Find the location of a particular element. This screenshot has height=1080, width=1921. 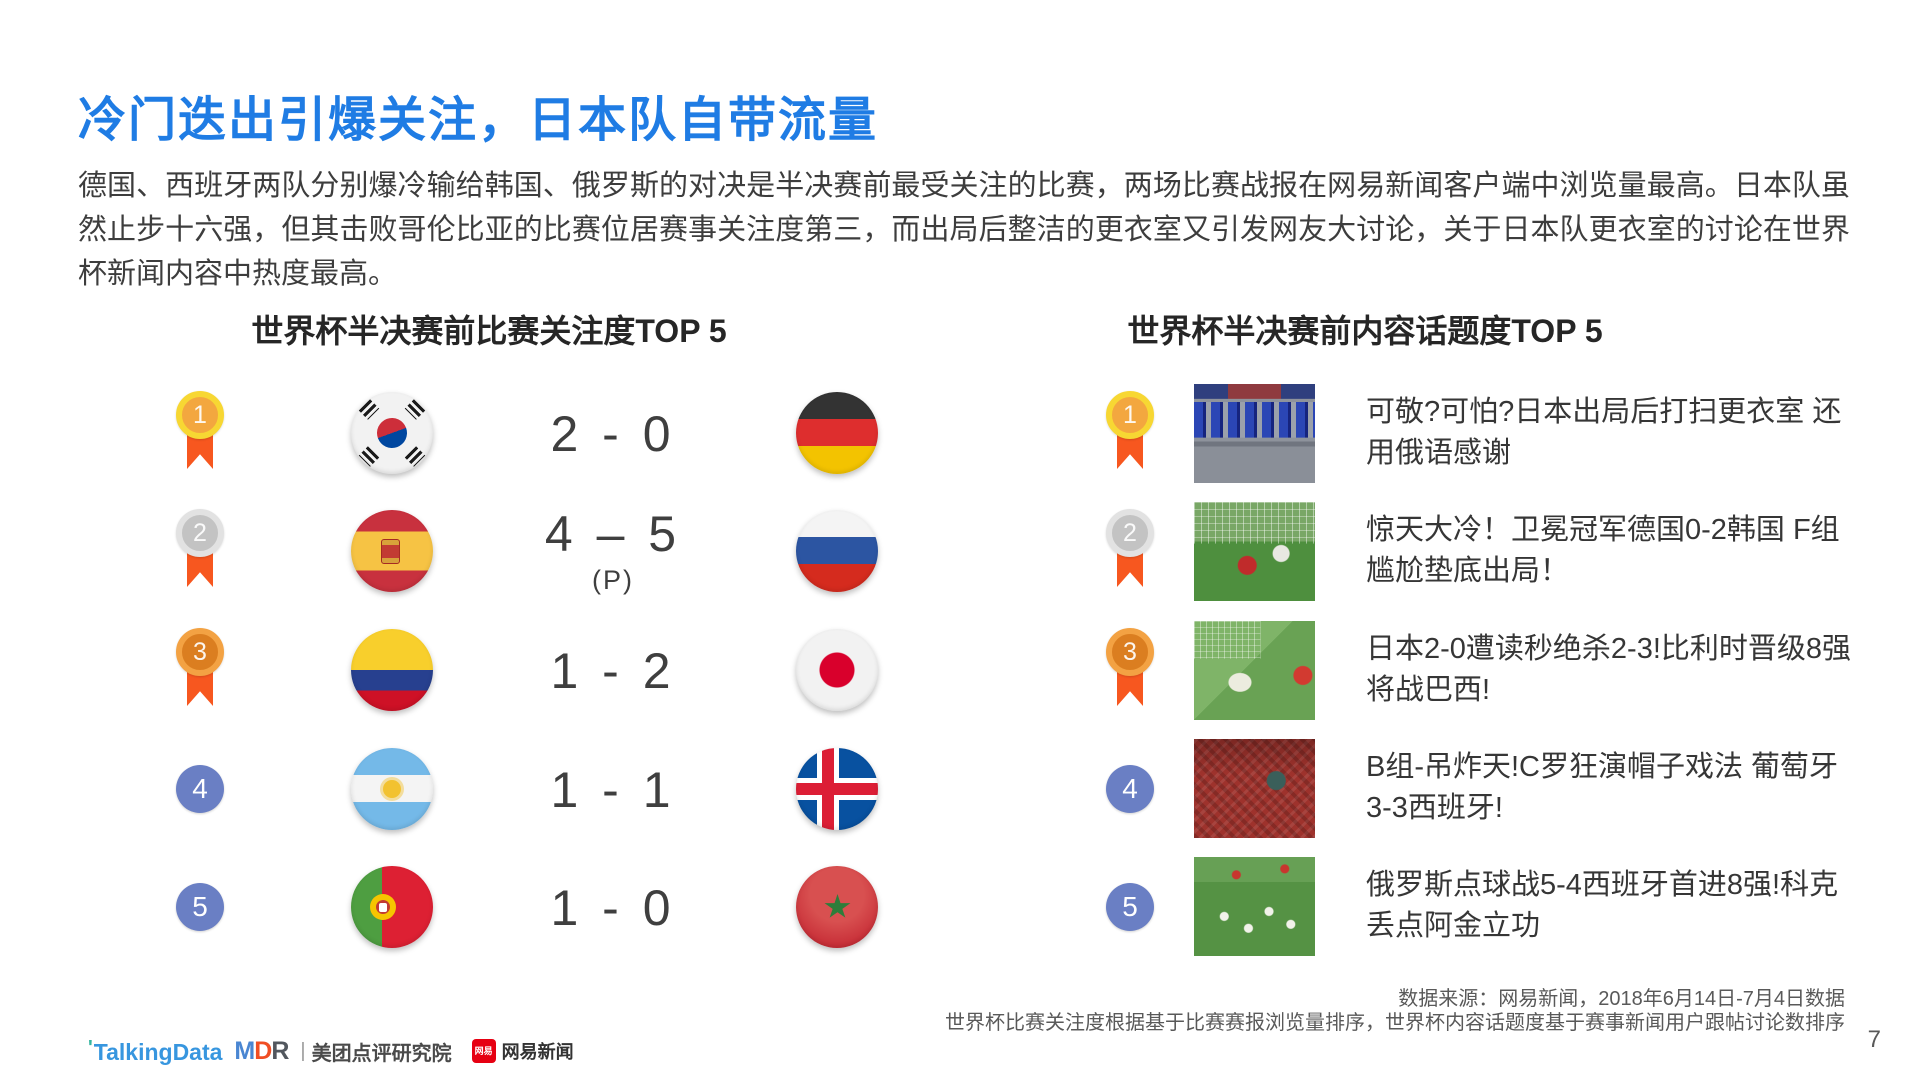

page-number: 7 is located at coordinates (1874, 1039).